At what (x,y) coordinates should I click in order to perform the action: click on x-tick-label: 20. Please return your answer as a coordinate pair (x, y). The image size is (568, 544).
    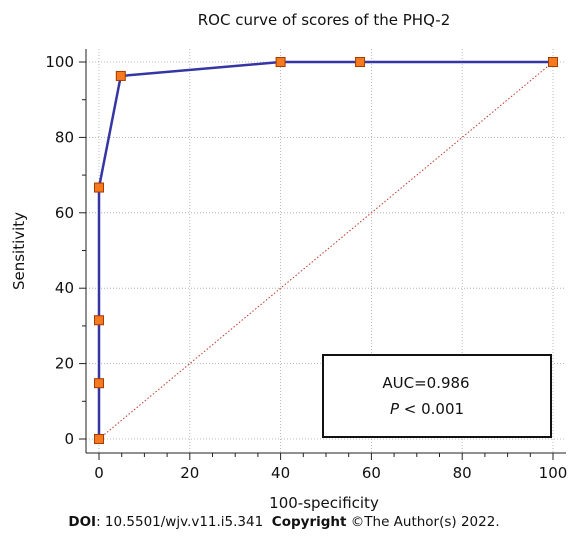
    Looking at the image, I should click on (189, 473).